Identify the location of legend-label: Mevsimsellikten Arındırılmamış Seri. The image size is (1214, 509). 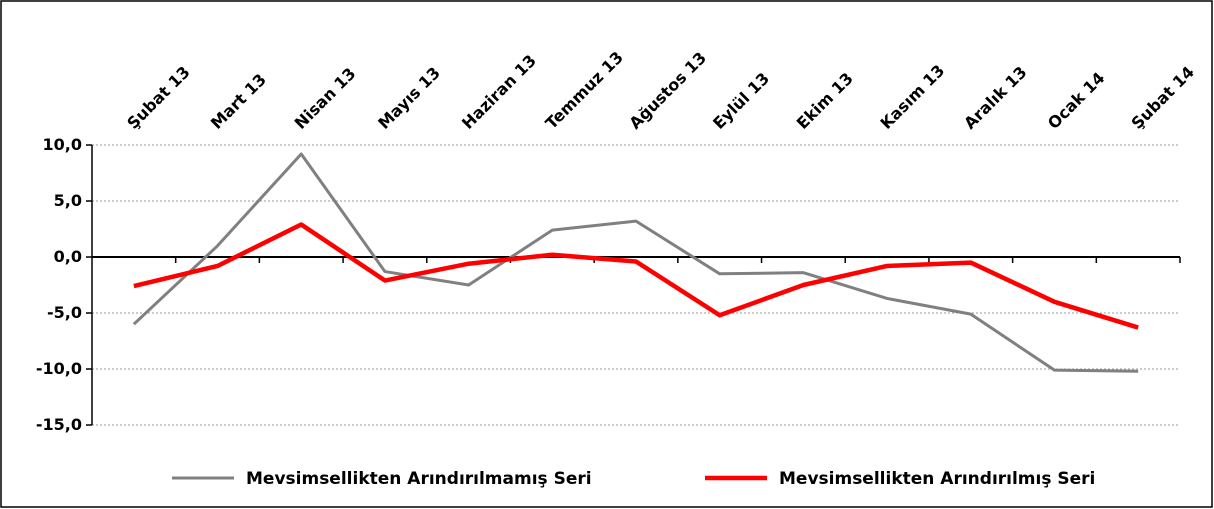
(419, 479).